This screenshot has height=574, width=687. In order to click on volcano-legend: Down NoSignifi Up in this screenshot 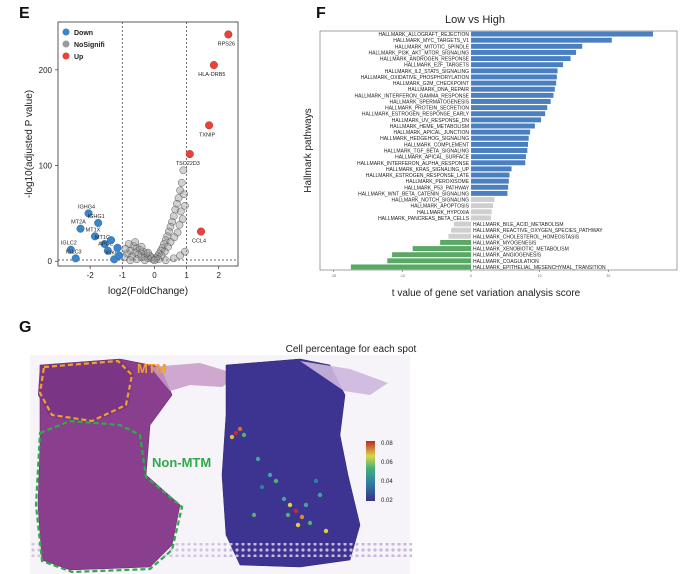, I will do `click(83, 44)`.